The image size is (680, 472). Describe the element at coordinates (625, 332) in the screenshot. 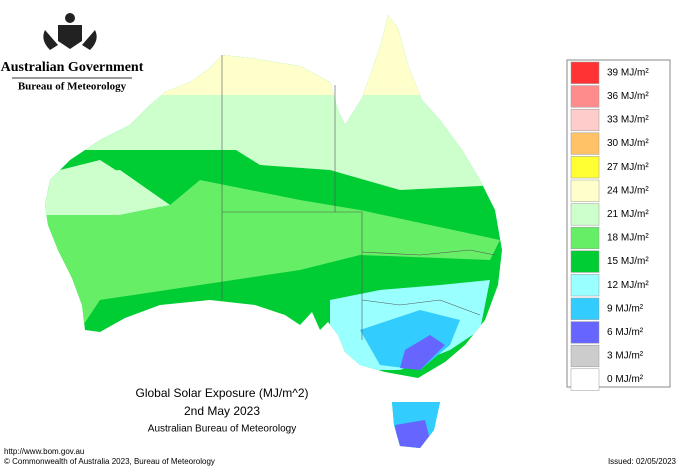

I see `legend-label: 6 MJ/m²` at that location.